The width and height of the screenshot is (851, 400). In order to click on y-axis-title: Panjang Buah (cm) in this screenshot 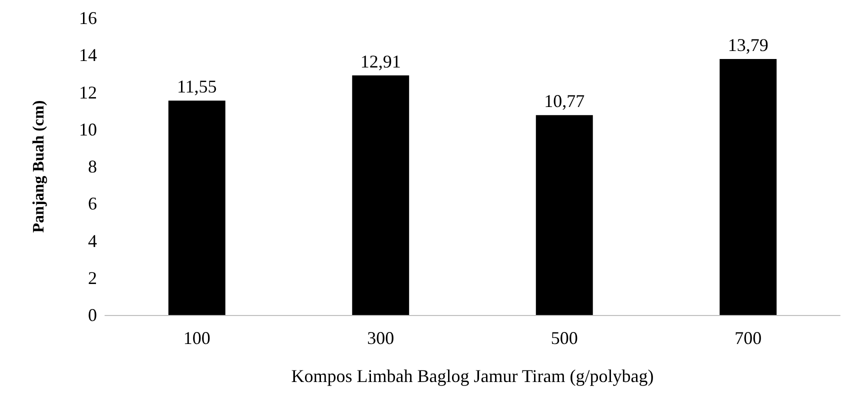, I will do `click(39, 166)`.